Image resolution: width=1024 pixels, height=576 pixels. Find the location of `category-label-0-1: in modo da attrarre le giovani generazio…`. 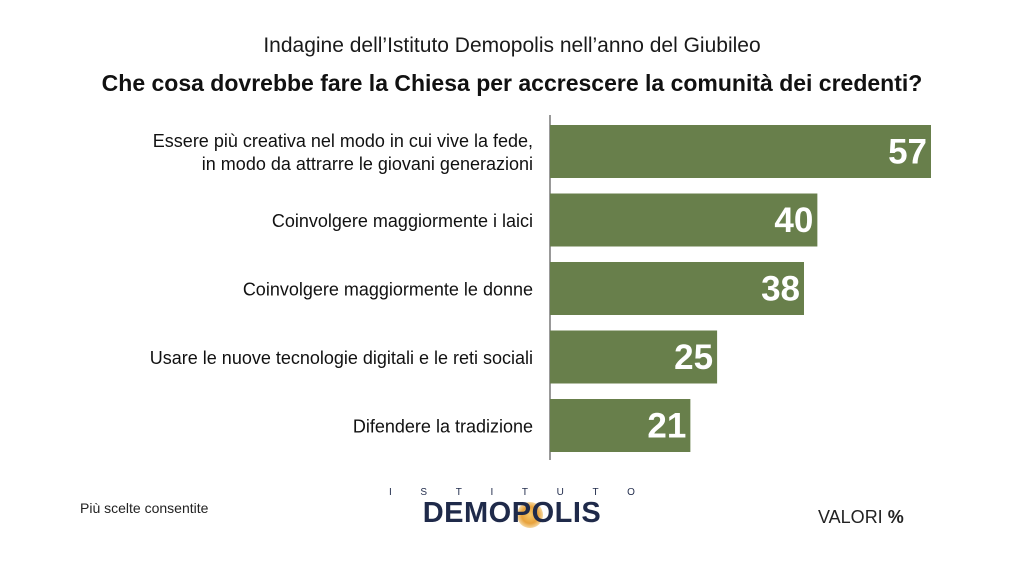

category-label-0-1: in modo da attrarre le giovani generazio… is located at coordinates (367, 164).